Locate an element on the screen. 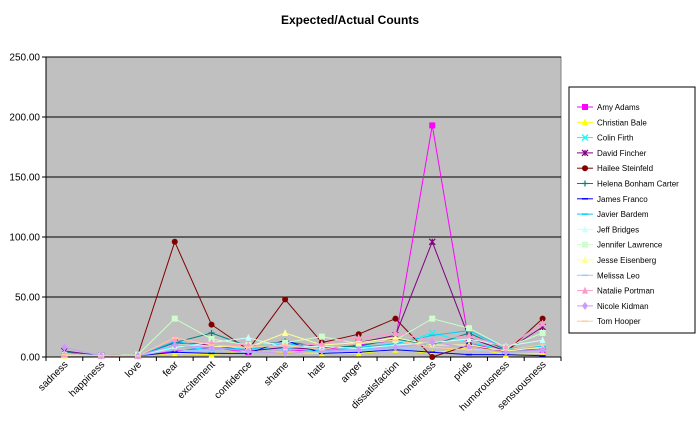 This screenshot has height=424, width=700. legend-item: Javier Bardem is located at coordinates (613, 214).